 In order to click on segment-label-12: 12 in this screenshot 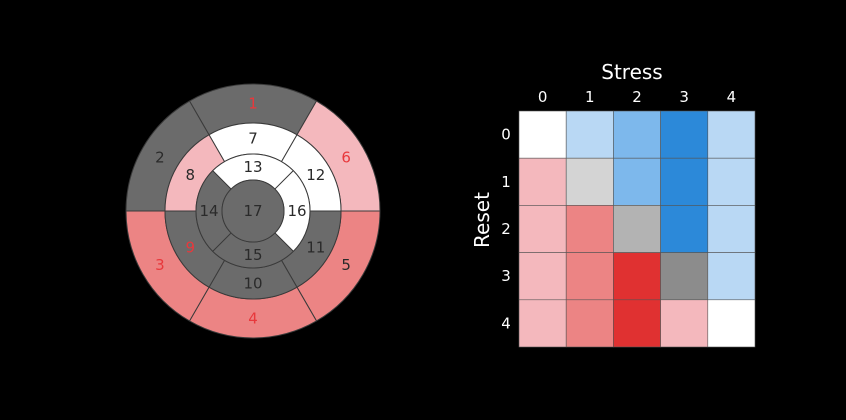, I will do `click(315, 175)`.